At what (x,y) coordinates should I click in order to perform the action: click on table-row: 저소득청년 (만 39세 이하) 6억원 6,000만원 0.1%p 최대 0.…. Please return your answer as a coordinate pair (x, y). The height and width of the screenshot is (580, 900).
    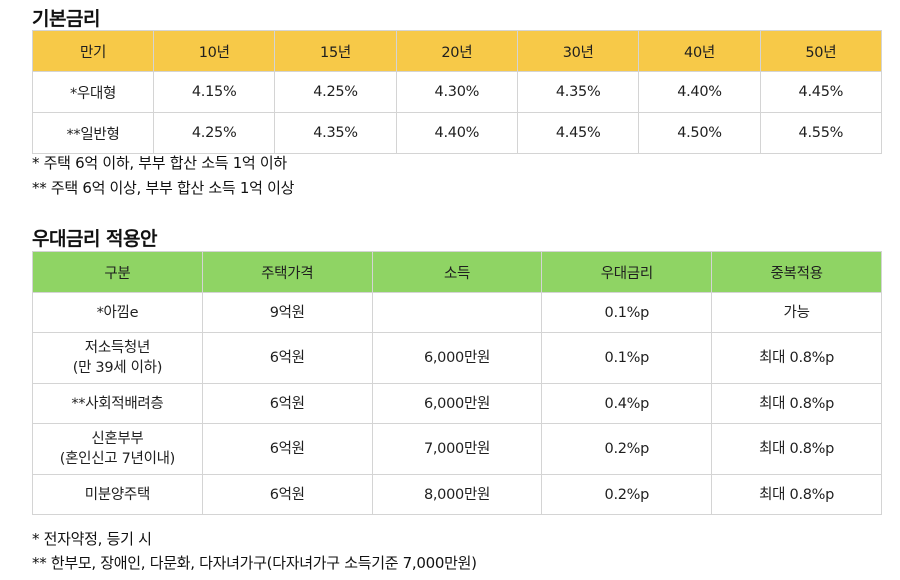
    Looking at the image, I should click on (457, 358).